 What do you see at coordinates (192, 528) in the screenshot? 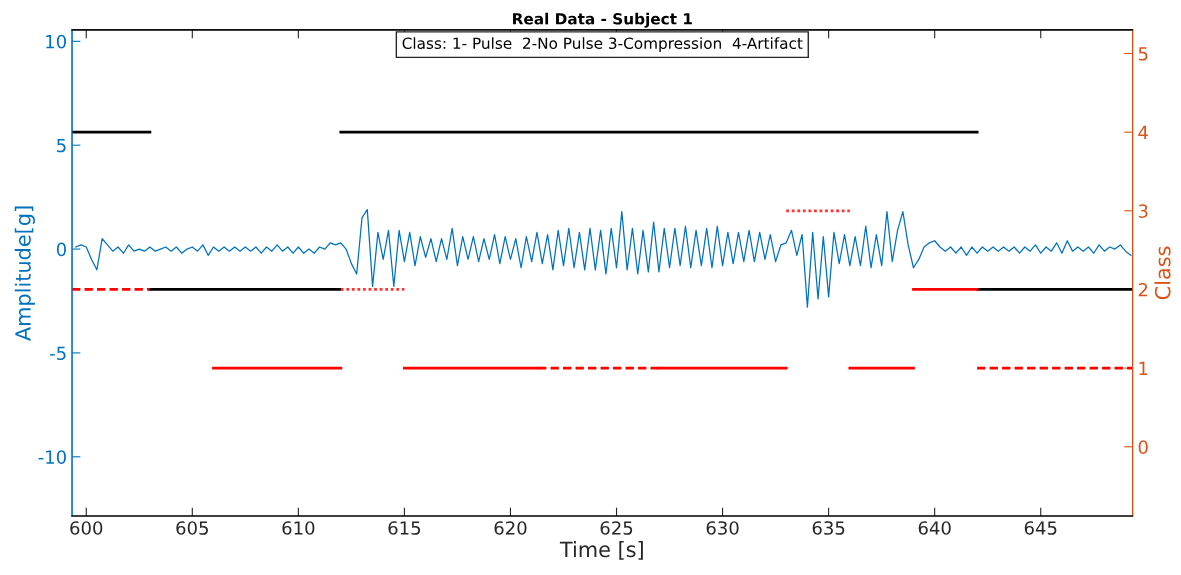
I see `x-tick-label: 605` at bounding box center [192, 528].